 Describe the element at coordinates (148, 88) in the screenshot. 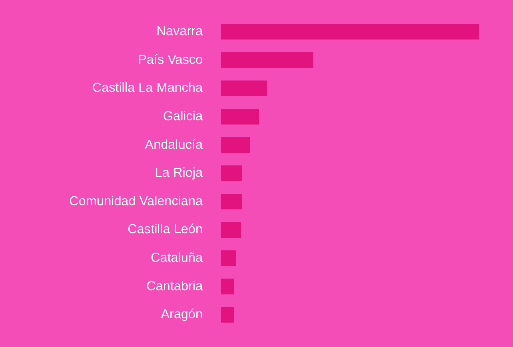

I see `y-tick-label: Castilla La Mancha` at that location.